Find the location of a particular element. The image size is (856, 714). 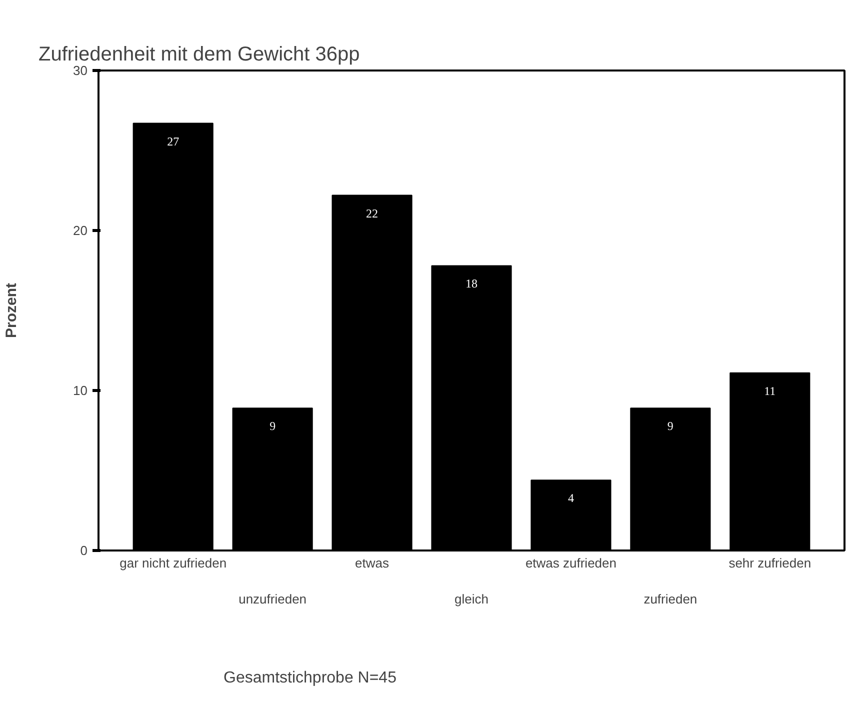

data-label: 18 is located at coordinates (472, 283).